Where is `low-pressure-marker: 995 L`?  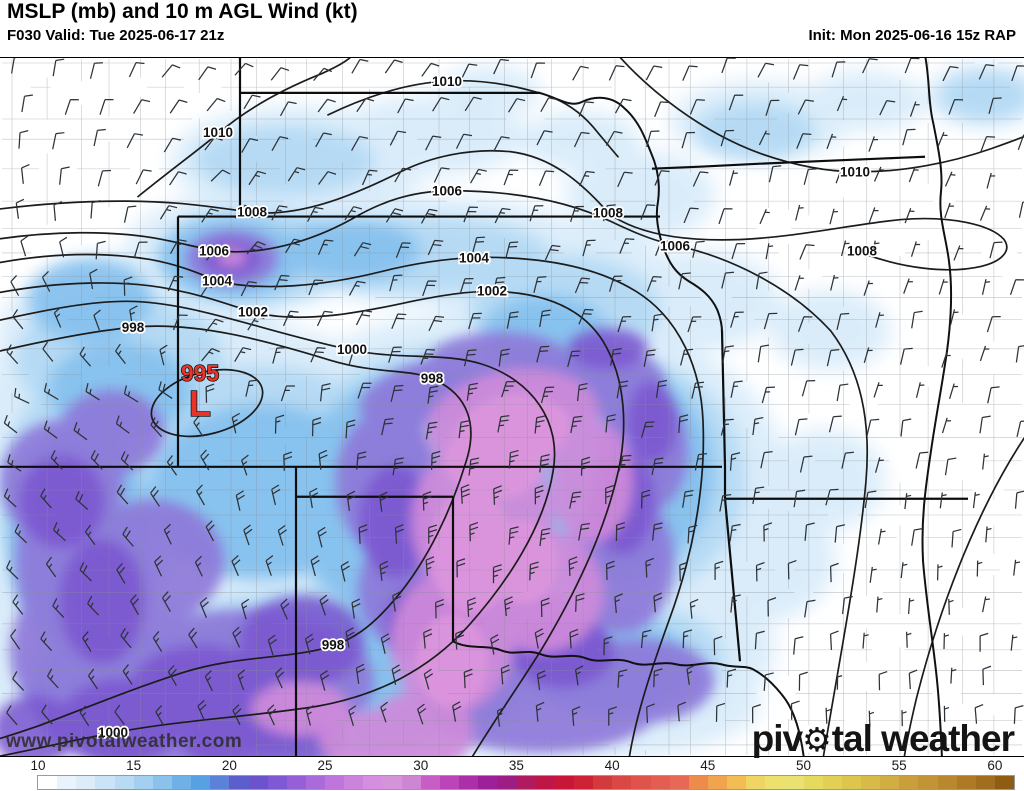 low-pressure-marker: 995 L is located at coordinates (200, 391).